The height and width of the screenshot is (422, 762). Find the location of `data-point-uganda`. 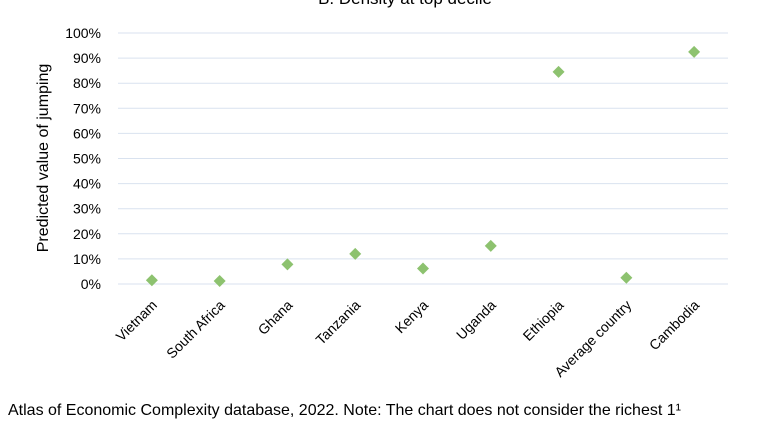

data-point-uganda is located at coordinates (490, 245).